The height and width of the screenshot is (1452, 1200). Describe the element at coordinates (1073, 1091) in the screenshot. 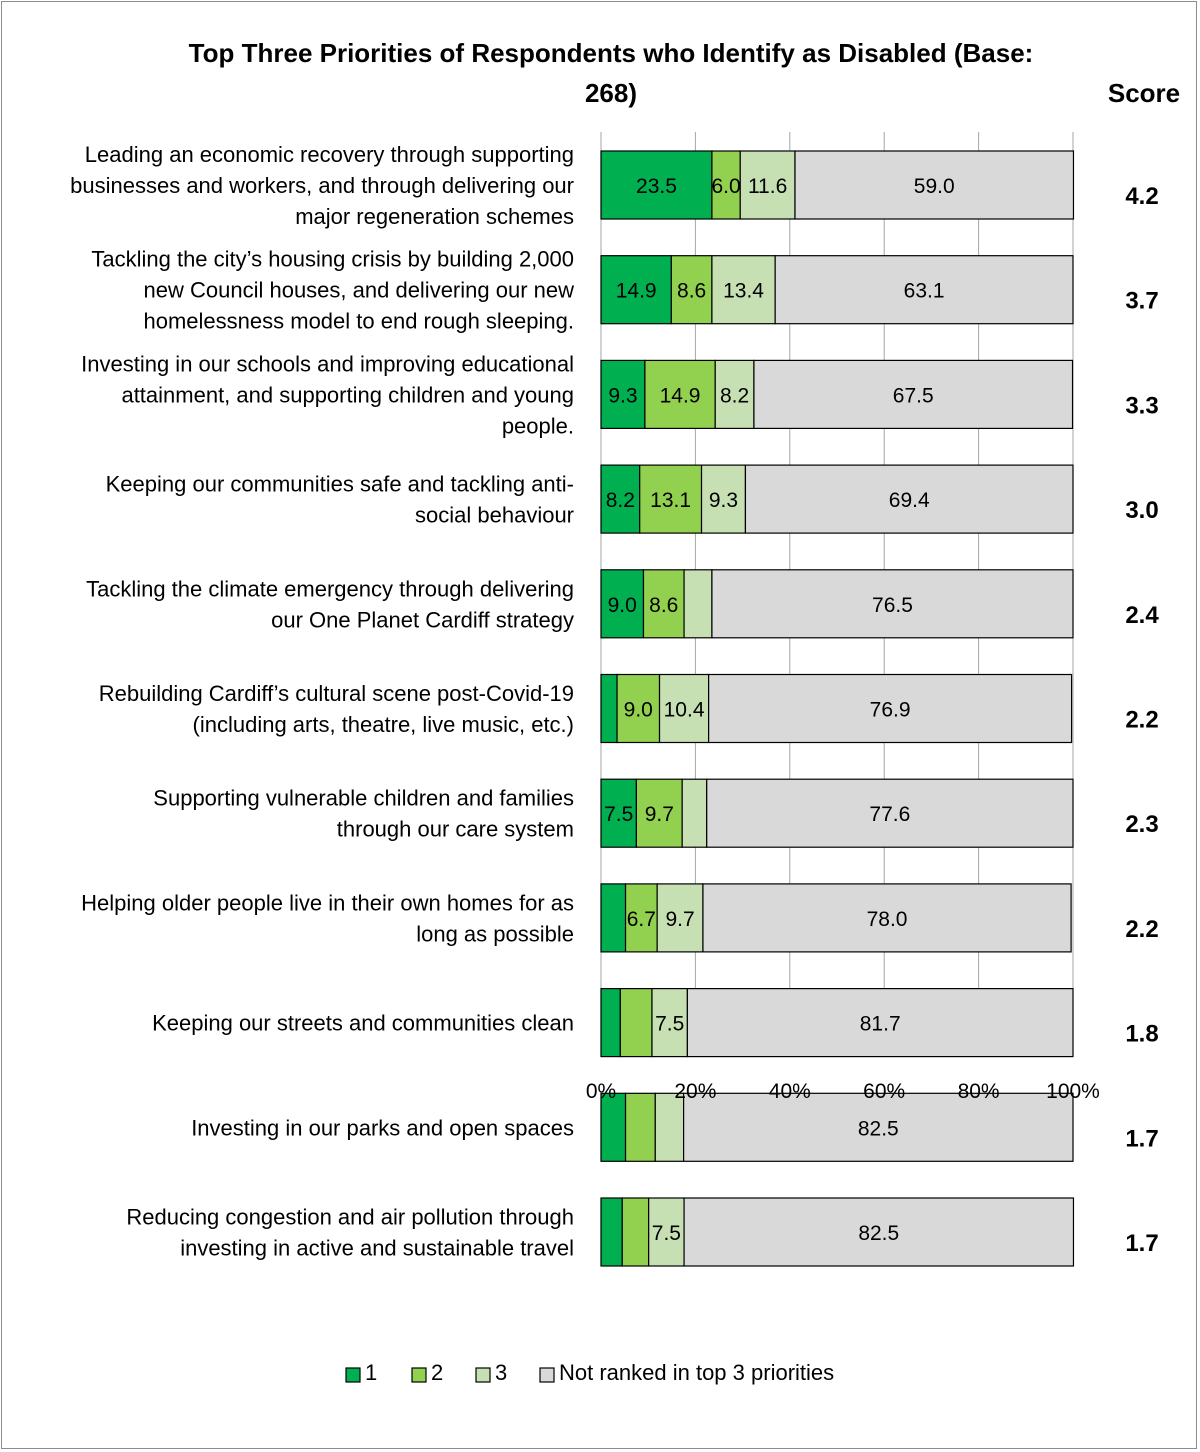

I see `x-tick-label: 100%` at that location.